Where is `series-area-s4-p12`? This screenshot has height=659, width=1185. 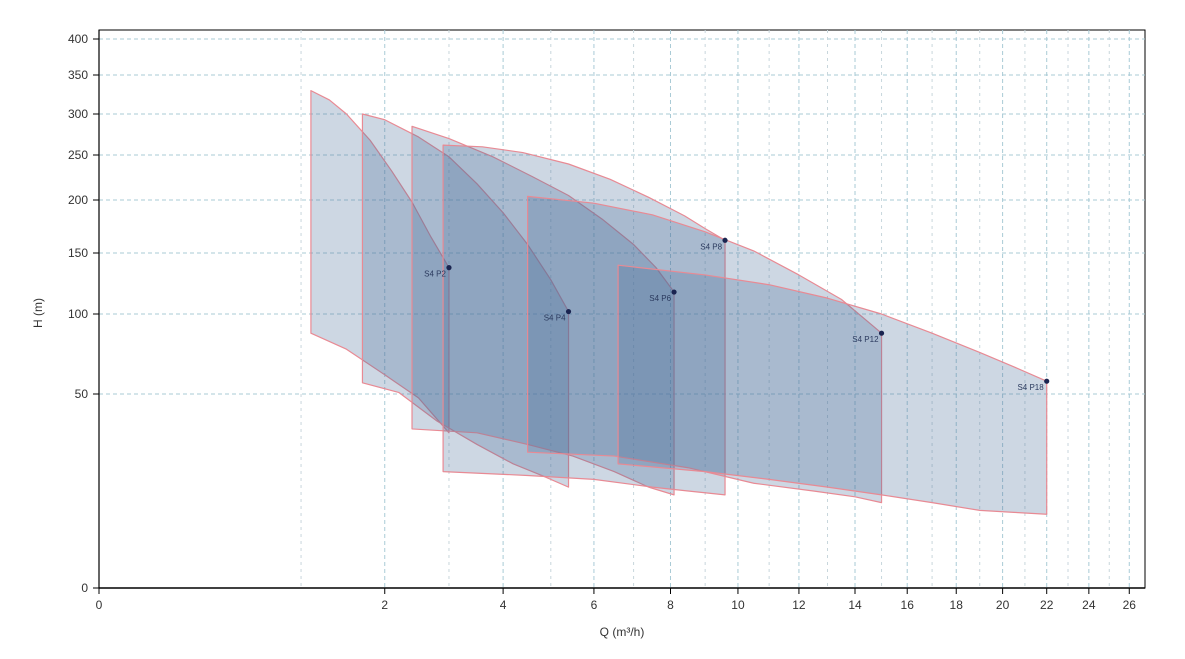 series-area-s4-p12 is located at coordinates (705, 349).